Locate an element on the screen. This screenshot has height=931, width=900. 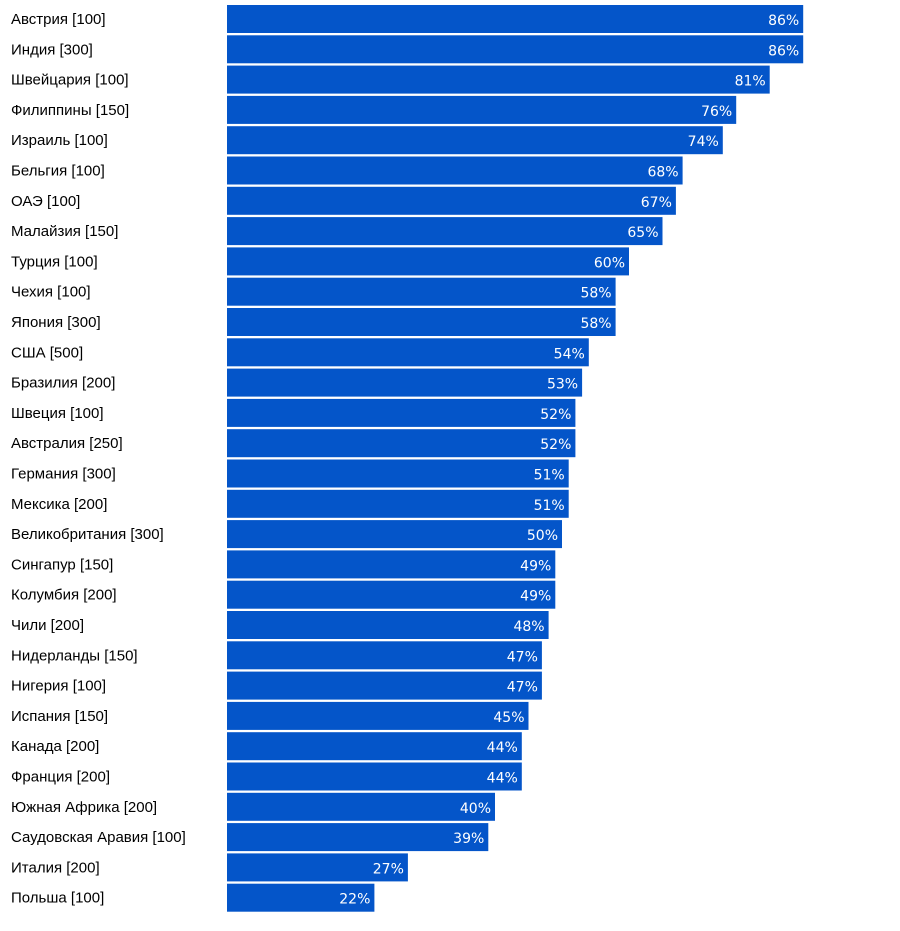
value-label: 54% is located at coordinates (569, 354).